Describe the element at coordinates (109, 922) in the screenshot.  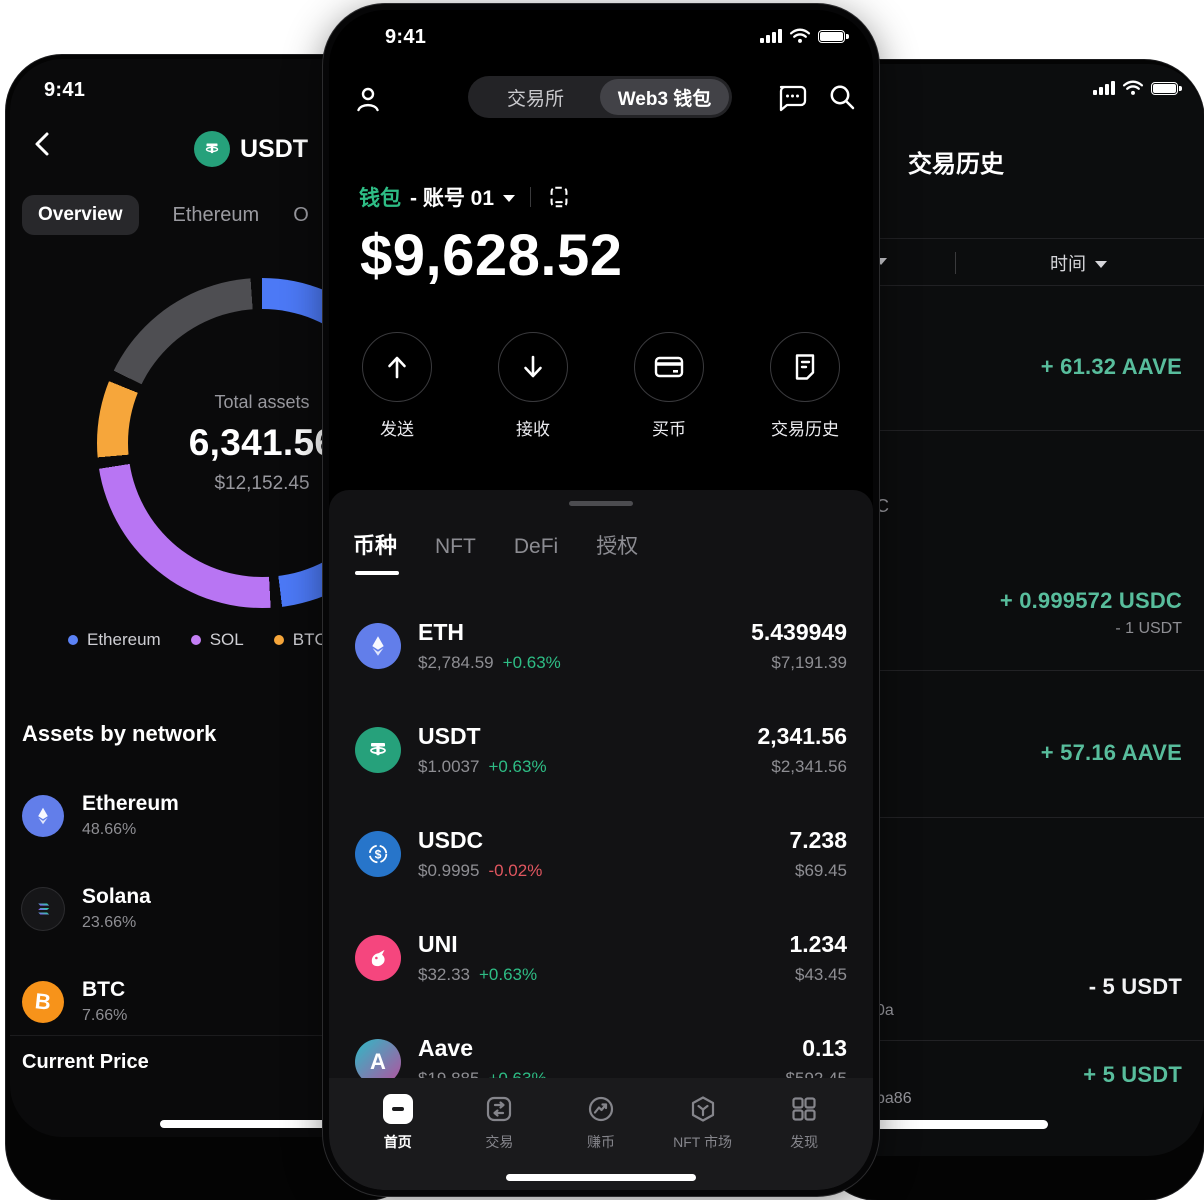
I see `network-percent: 23.66%` at that location.